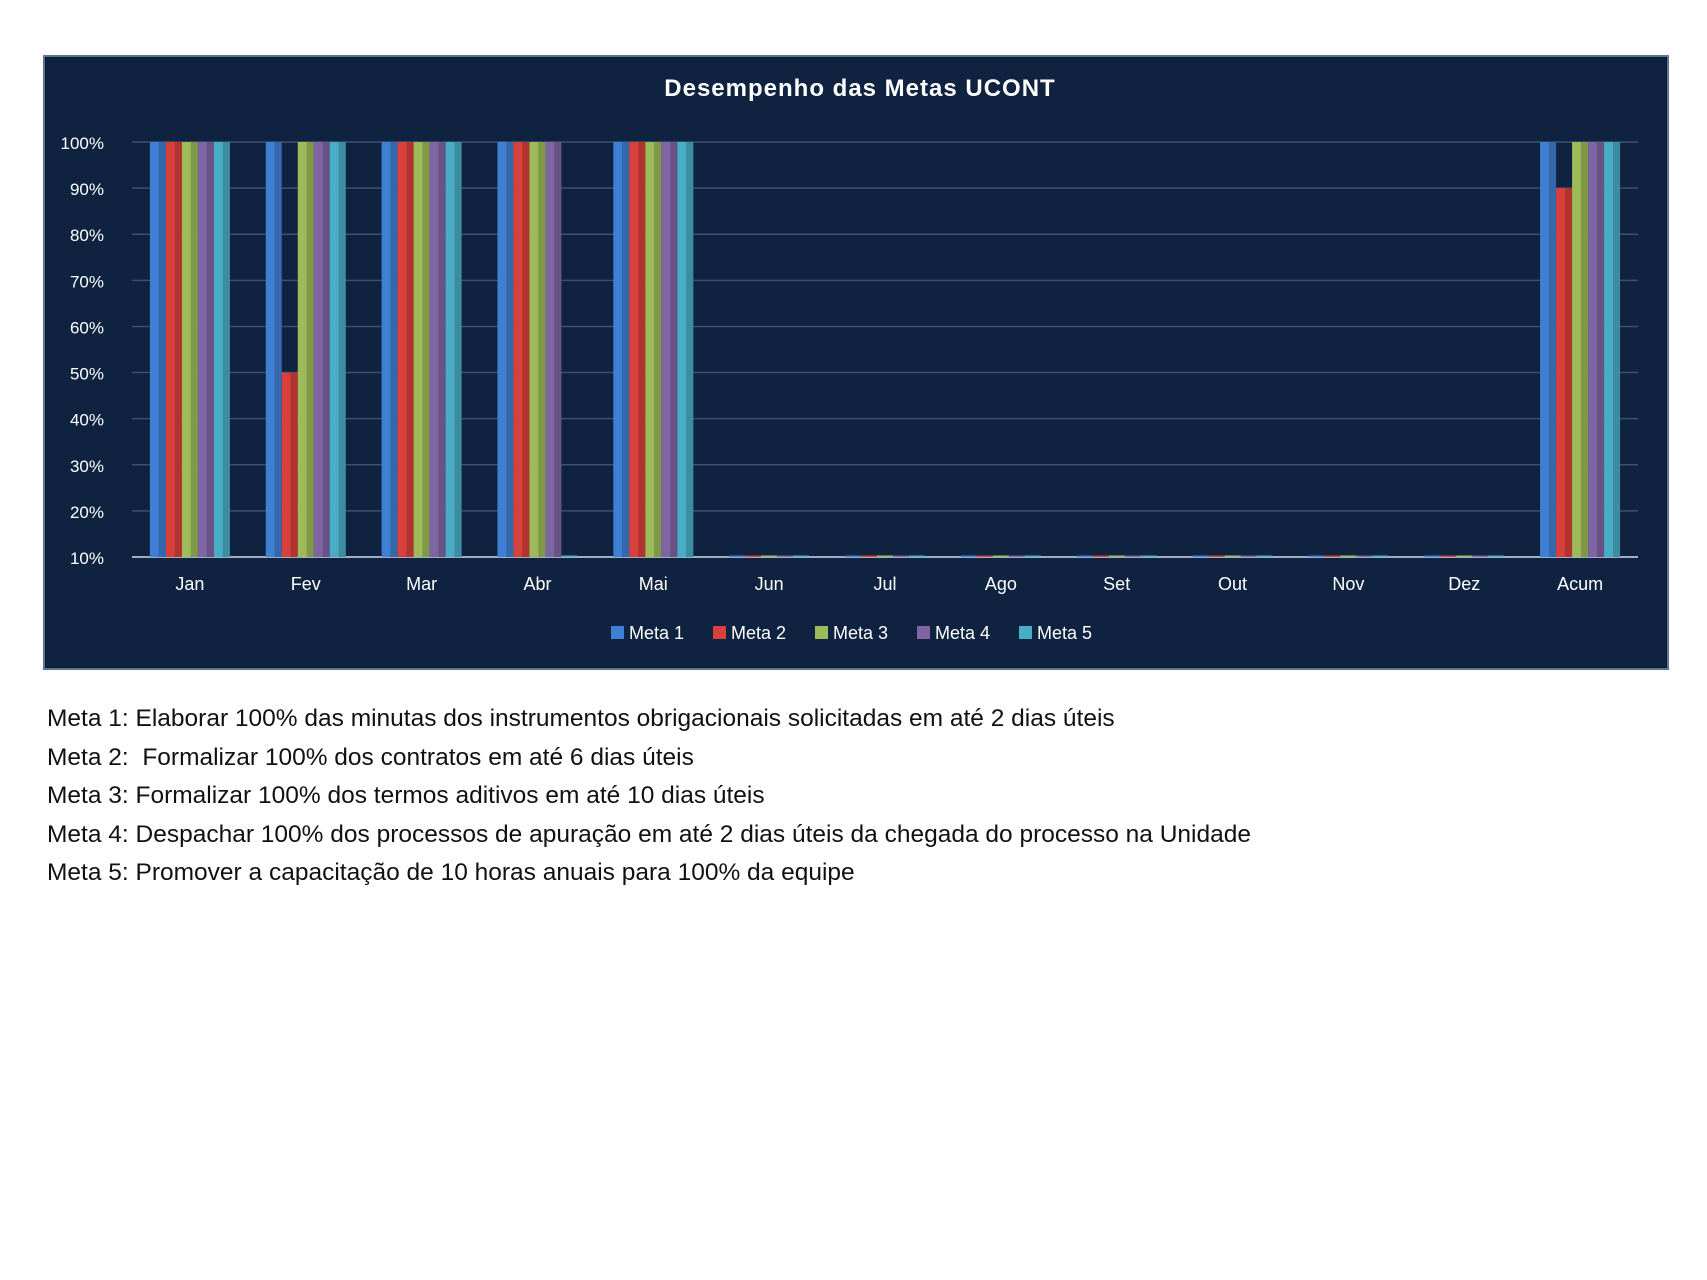 This screenshot has width=1707, height=1280. Describe the element at coordinates (769, 584) in the screenshot. I see `x-tick-label: Jun` at that location.